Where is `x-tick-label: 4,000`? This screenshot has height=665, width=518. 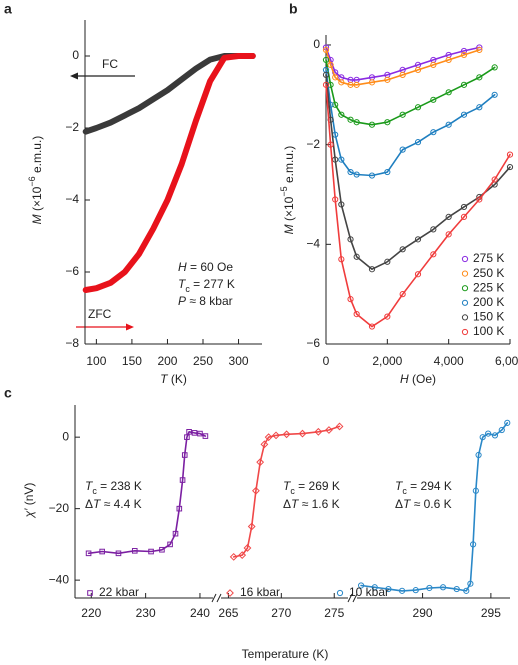
x-tick-label: 4,000 is located at coordinates (449, 361).